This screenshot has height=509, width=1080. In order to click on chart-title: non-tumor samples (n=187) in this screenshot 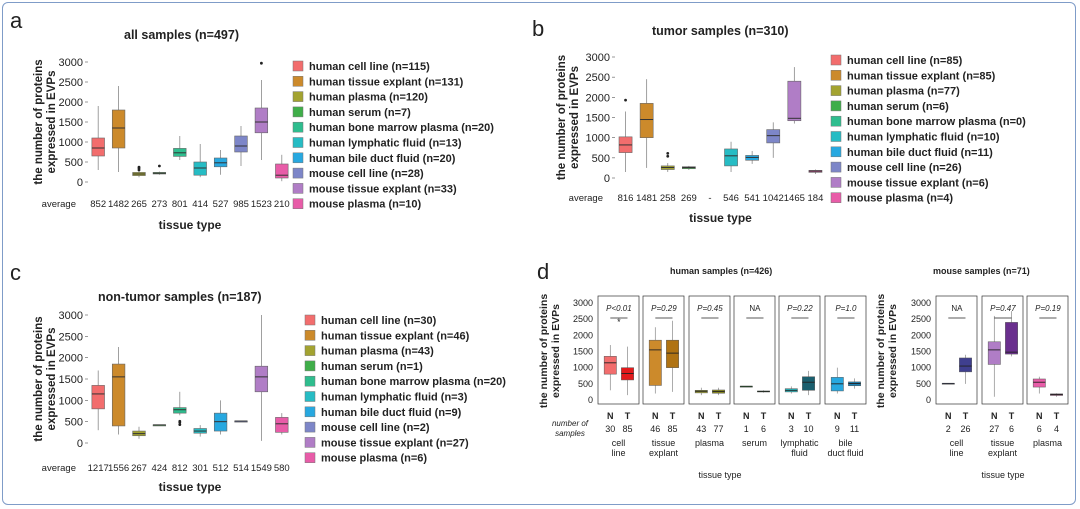, I will do `click(180, 297)`.